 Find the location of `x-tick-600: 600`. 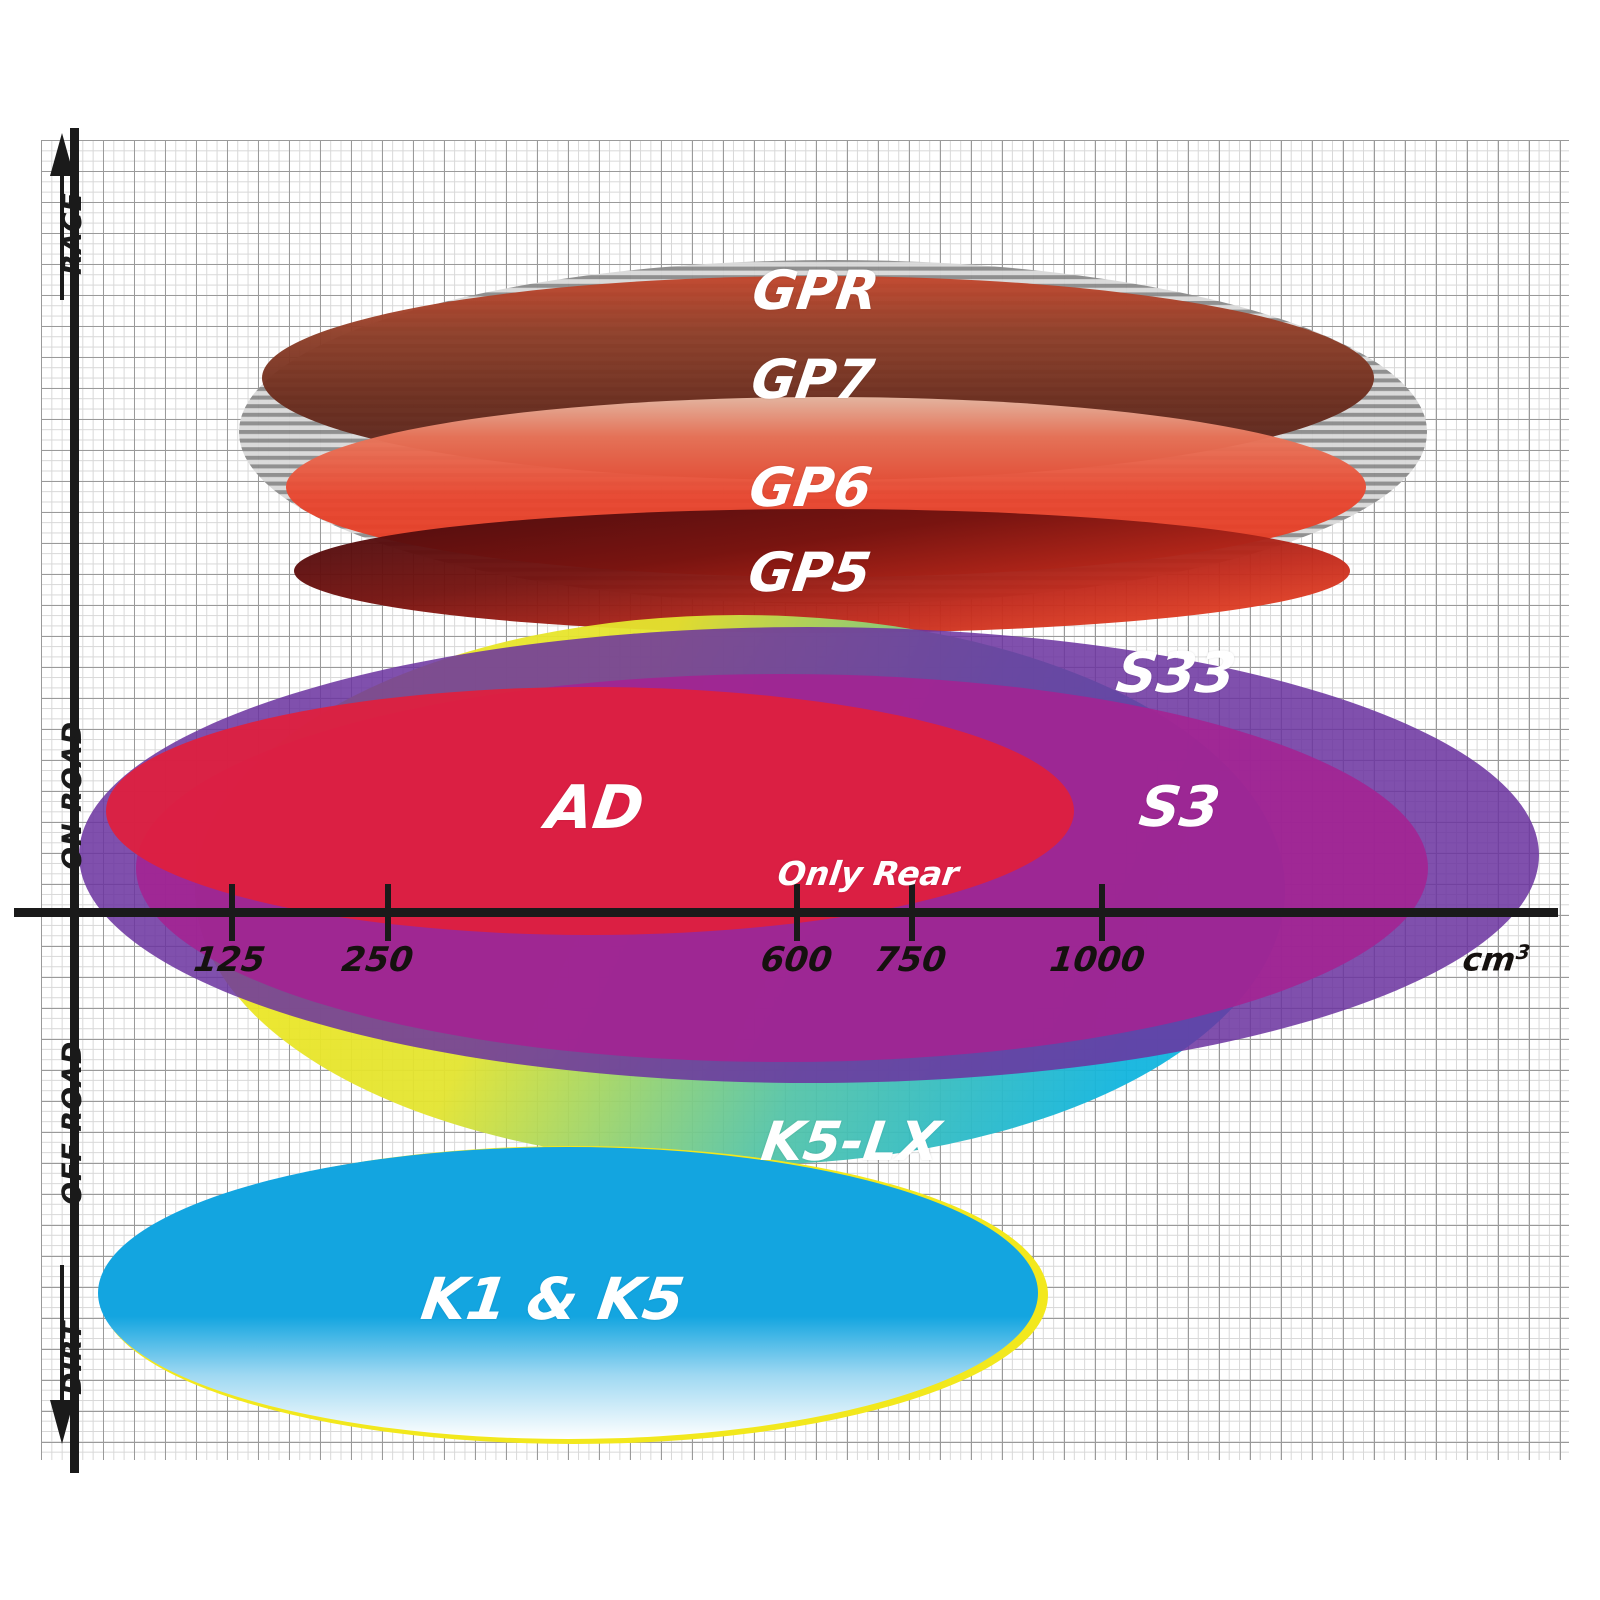

x-tick-600: 600 is located at coordinates (796, 960).